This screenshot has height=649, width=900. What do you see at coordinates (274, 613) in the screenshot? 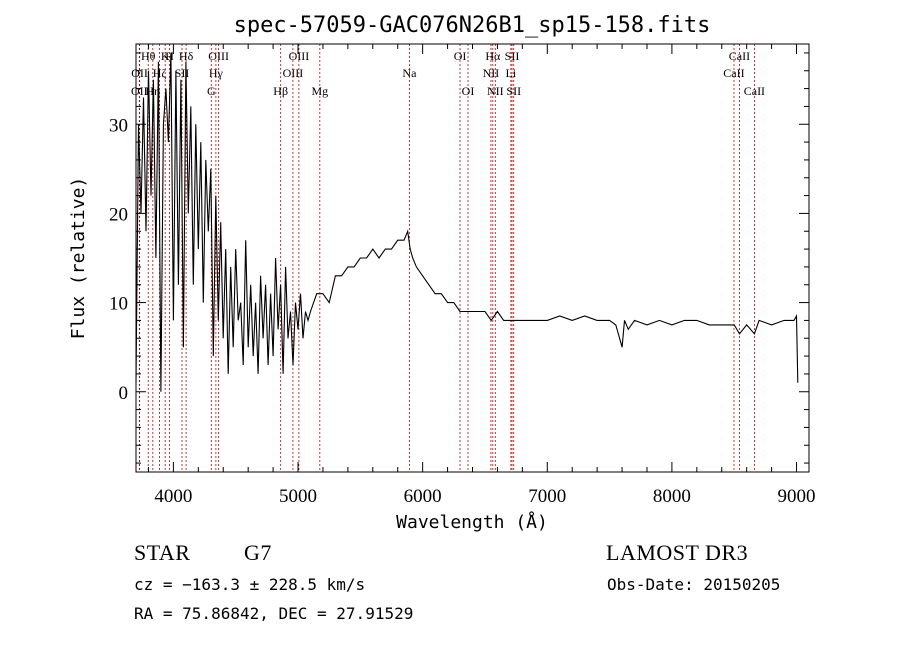
I see `coordinates: RA = 75.86842, DEC = 27.91529` at bounding box center [274, 613].